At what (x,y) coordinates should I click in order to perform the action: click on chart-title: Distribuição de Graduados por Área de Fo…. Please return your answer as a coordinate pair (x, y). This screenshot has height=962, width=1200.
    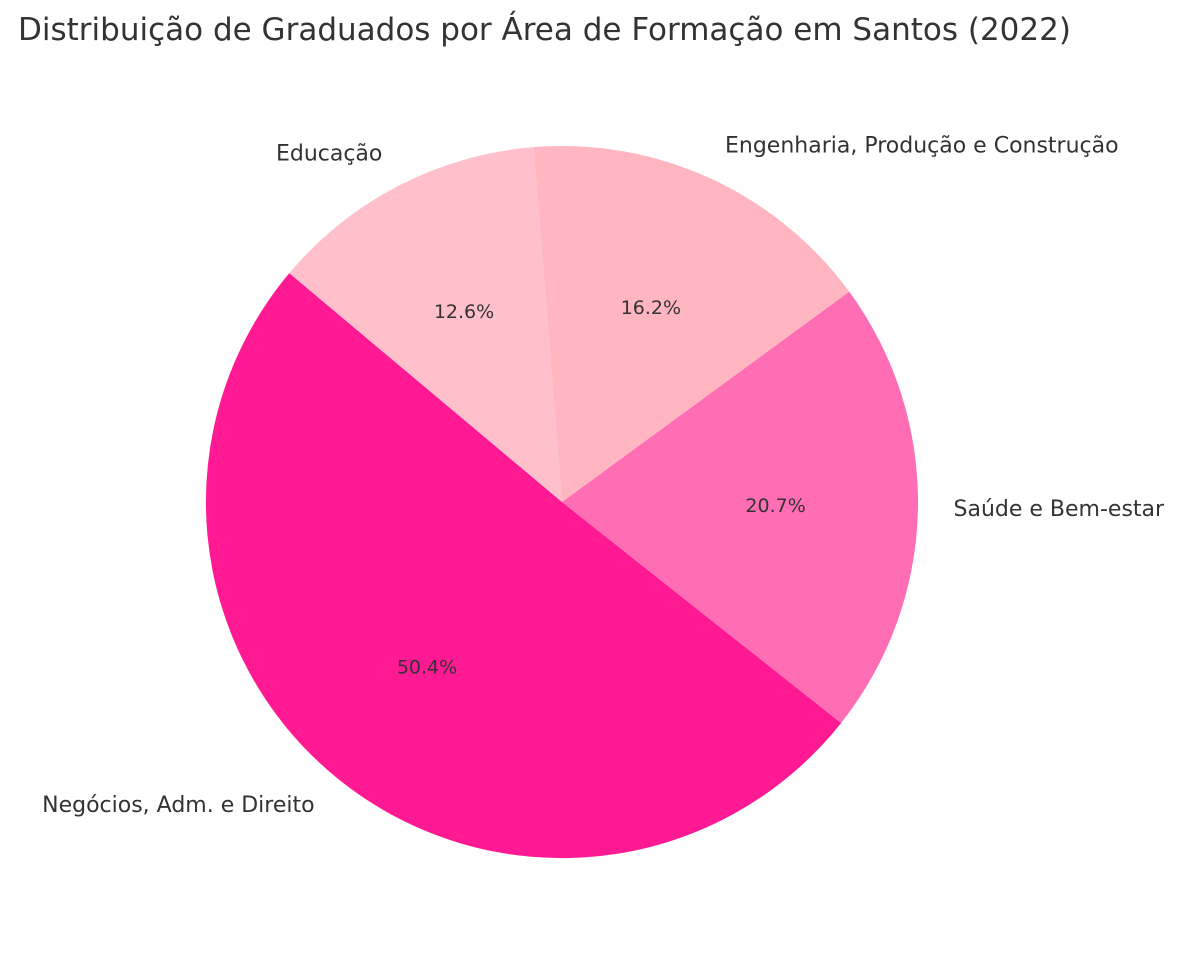
    Looking at the image, I should click on (544, 30).